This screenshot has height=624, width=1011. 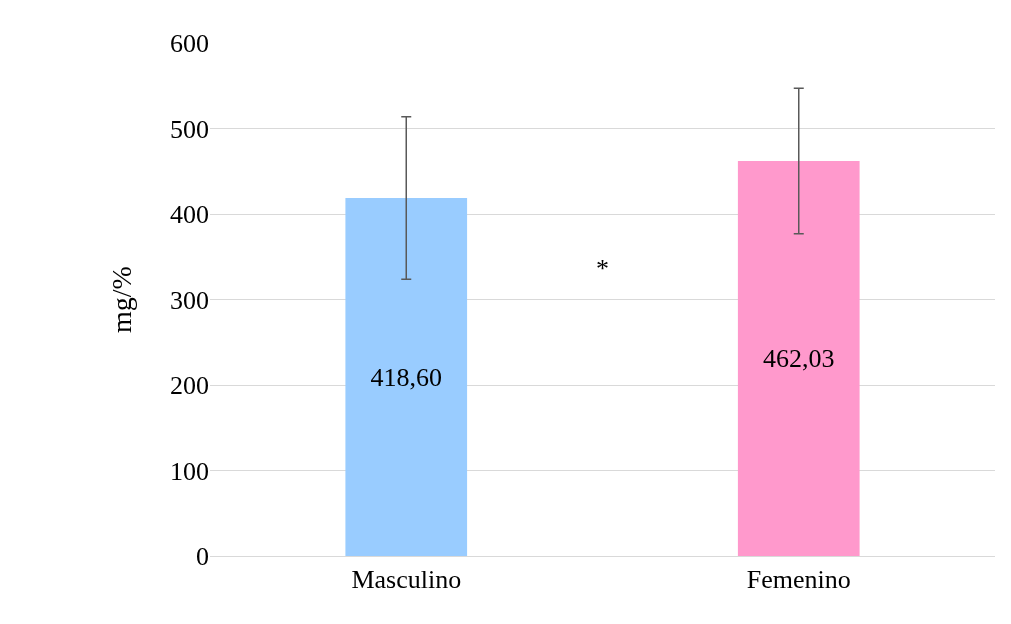 I want to click on y-axis-title: mg/%, so click(x=121, y=299).